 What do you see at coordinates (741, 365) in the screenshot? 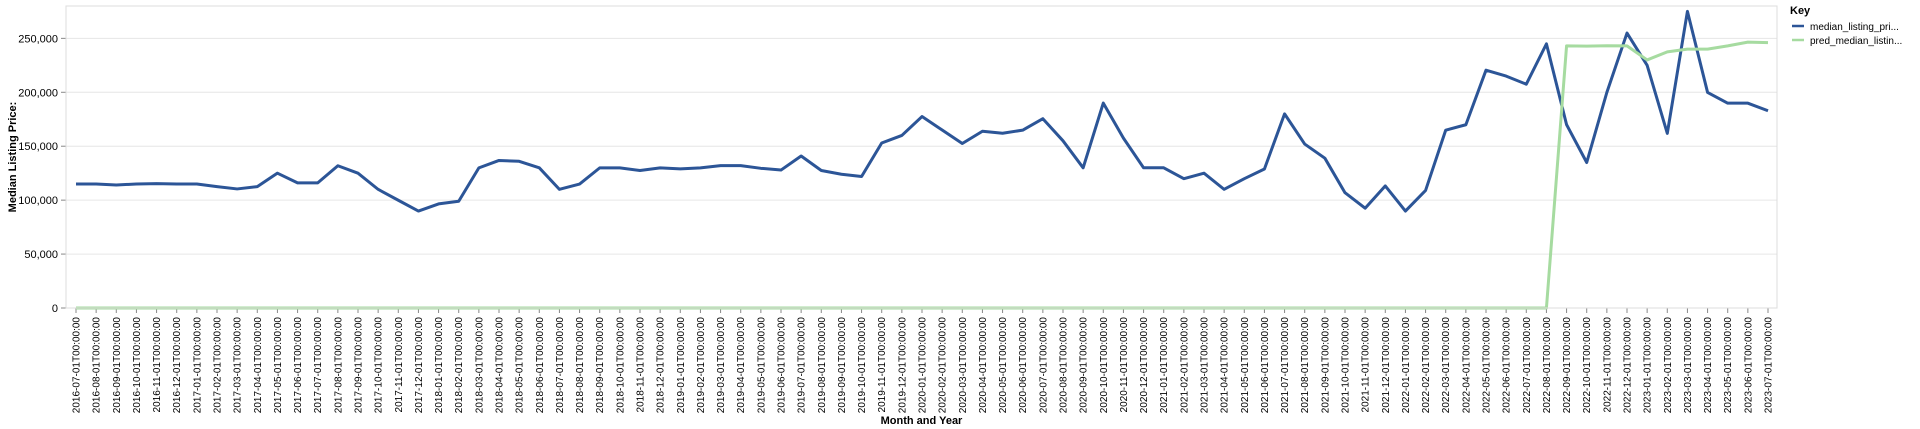
I see `x-tick-label: 2019-04-01T00:00:00` at bounding box center [741, 365].